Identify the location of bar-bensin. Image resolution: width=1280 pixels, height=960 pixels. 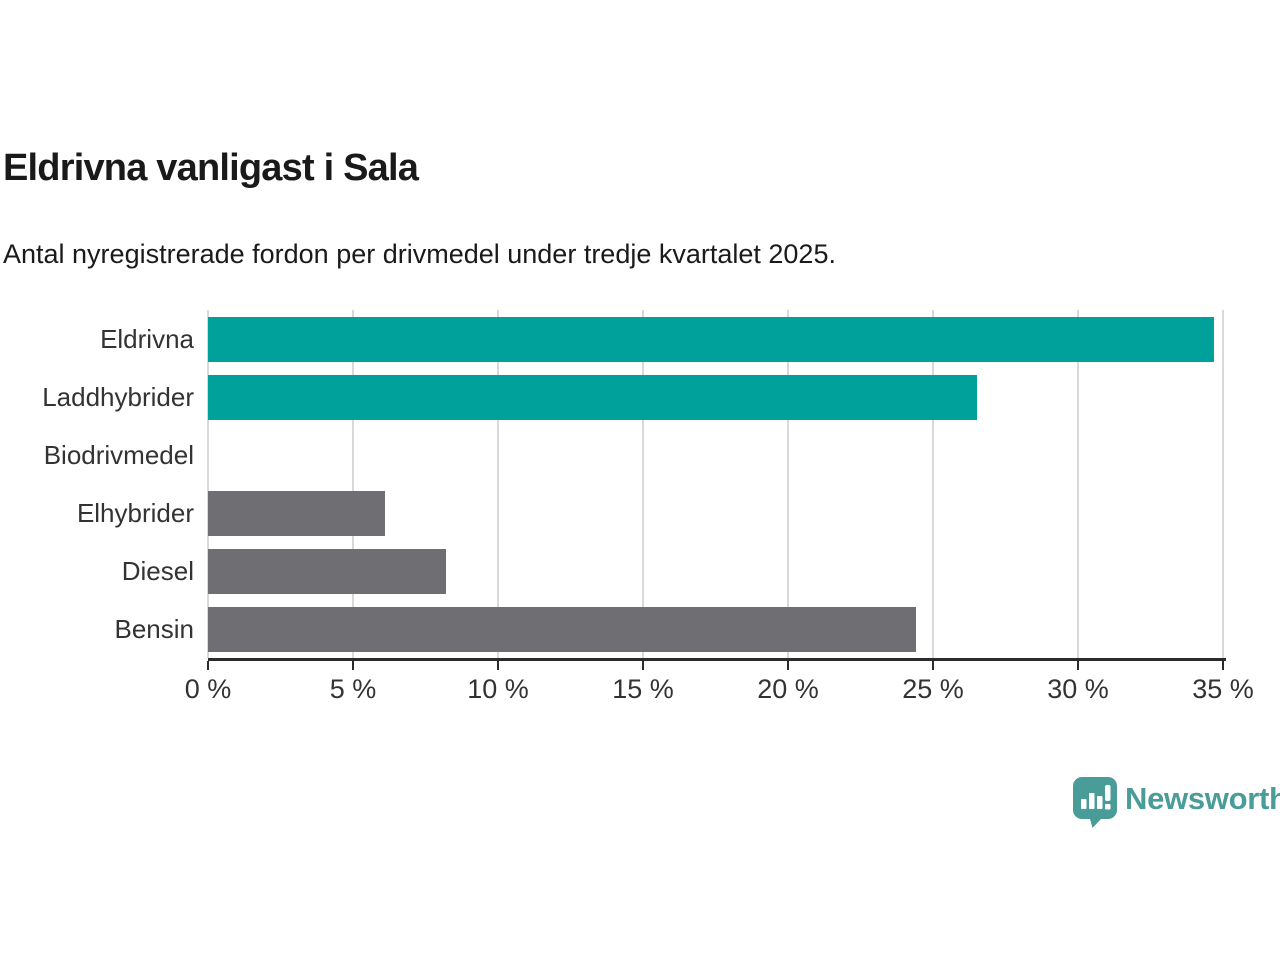
(562, 629).